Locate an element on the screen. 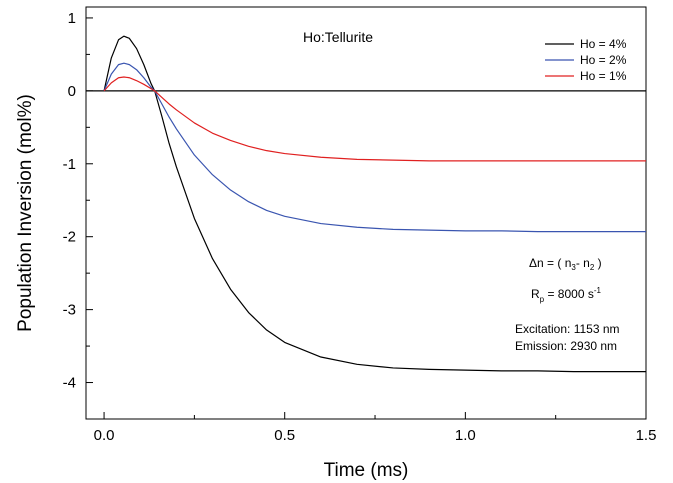 This screenshot has width=673, height=483. y-tick-label: -1 is located at coordinates (69, 164).